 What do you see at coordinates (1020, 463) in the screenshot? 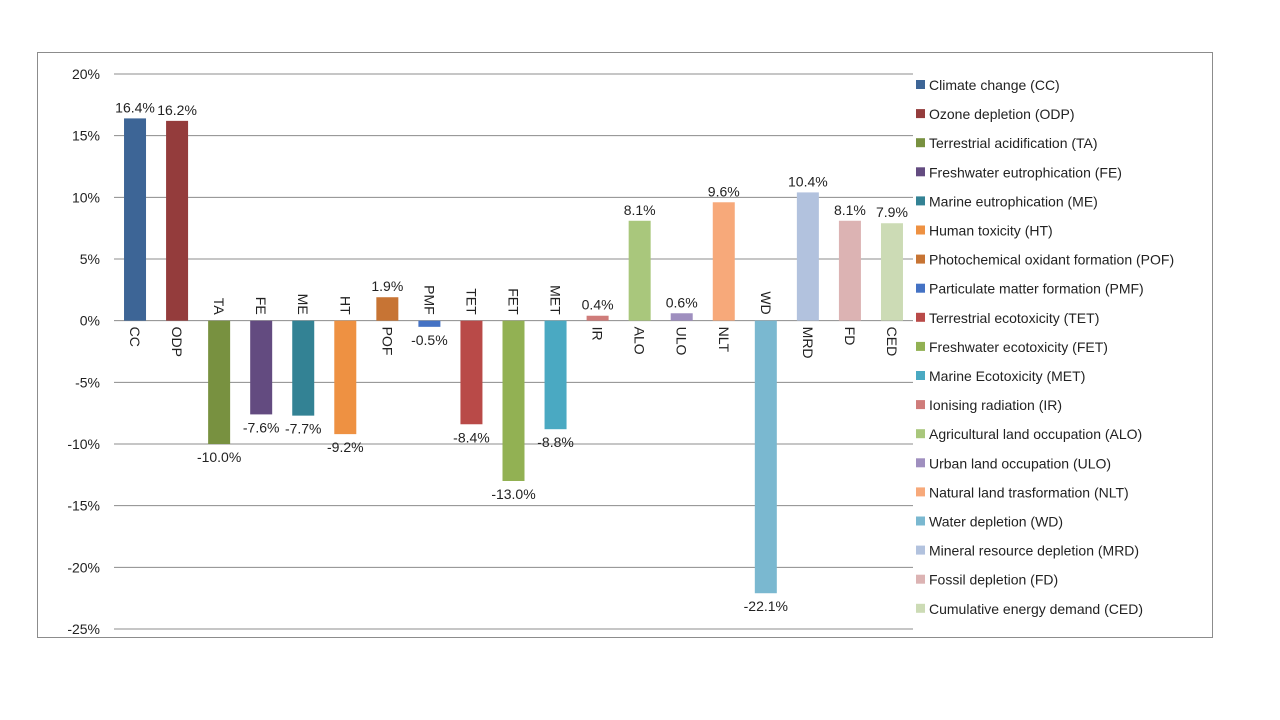
I see `legend-label: Urban land occupation (ULO)` at bounding box center [1020, 463].